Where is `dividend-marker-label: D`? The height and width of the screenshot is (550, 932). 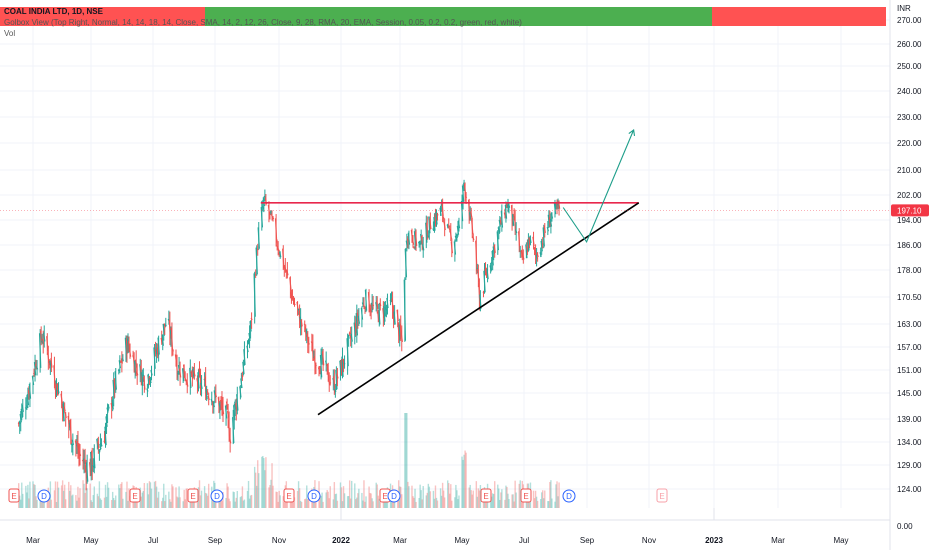 dividend-marker-label: D is located at coordinates (569, 496).